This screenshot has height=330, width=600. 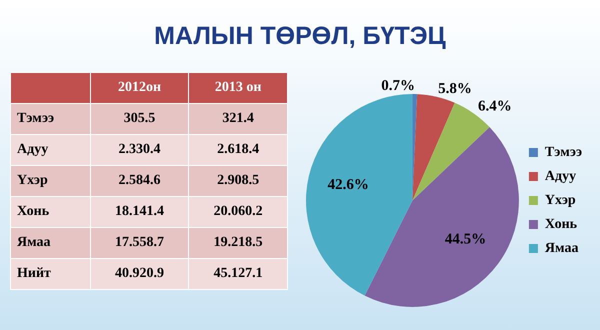 I want to click on legend-label: Адуу, so click(x=560, y=176).